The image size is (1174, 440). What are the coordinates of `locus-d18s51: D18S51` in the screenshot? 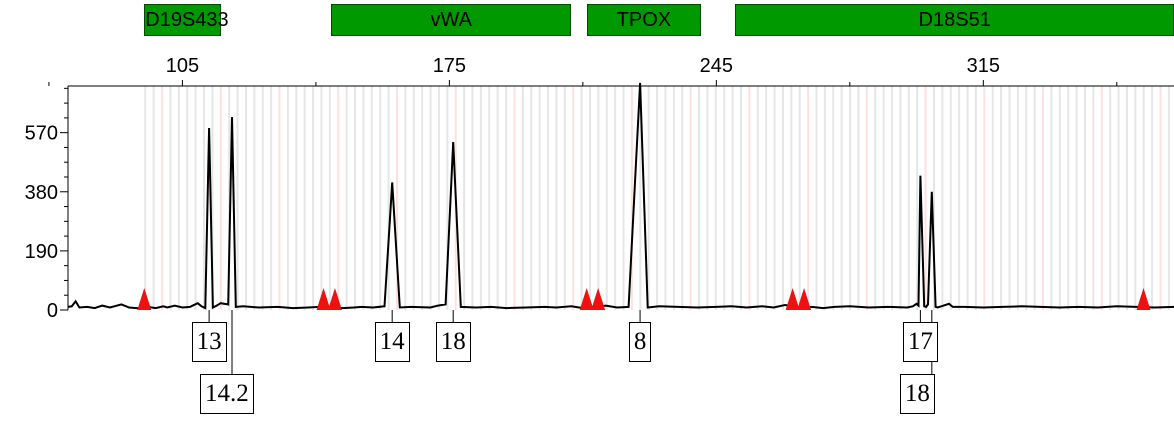 It's located at (954, 20).